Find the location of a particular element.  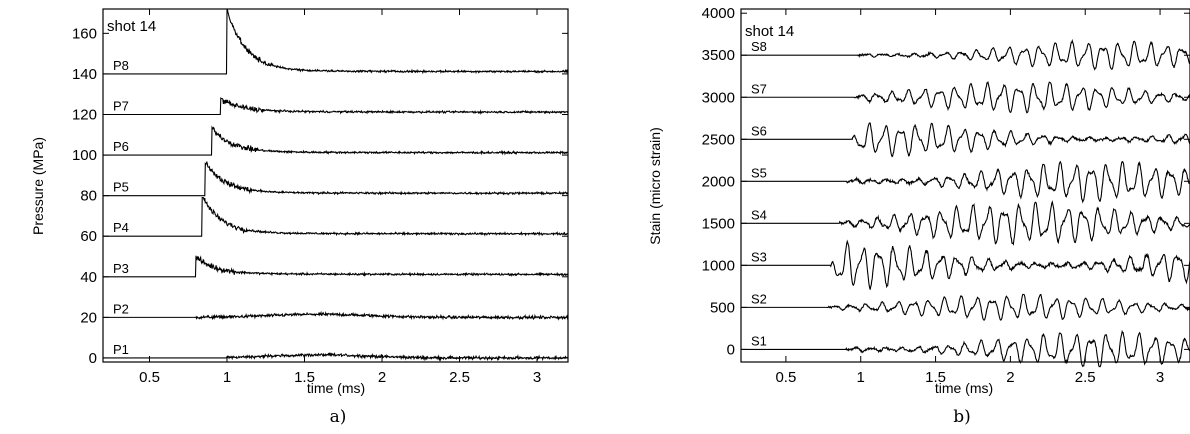

pressure-trace-label: P3 is located at coordinates (121, 268).